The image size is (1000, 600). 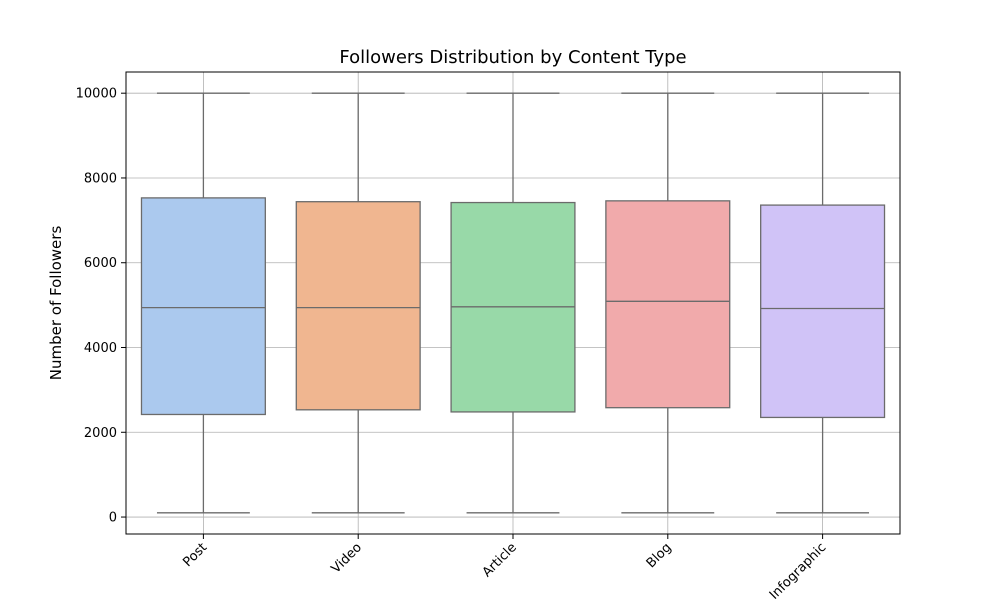 What do you see at coordinates (195, 555) in the screenshot?
I see `x-tick-label: Post` at bounding box center [195, 555].